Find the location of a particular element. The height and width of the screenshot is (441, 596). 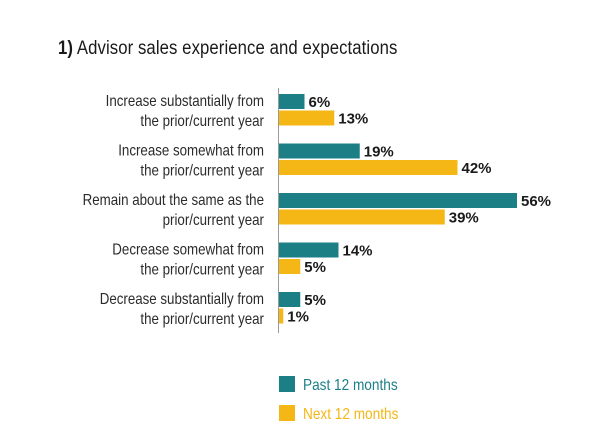

data-label: 19% is located at coordinates (379, 152).